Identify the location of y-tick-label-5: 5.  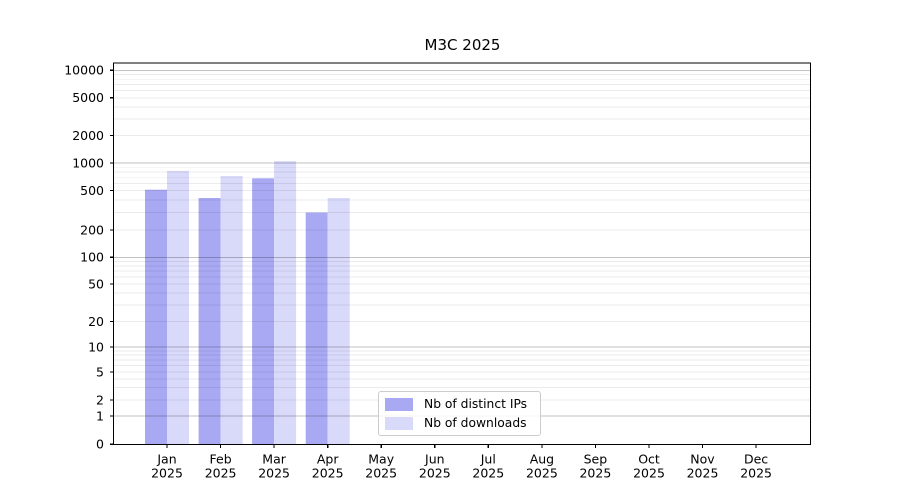
(100, 371).